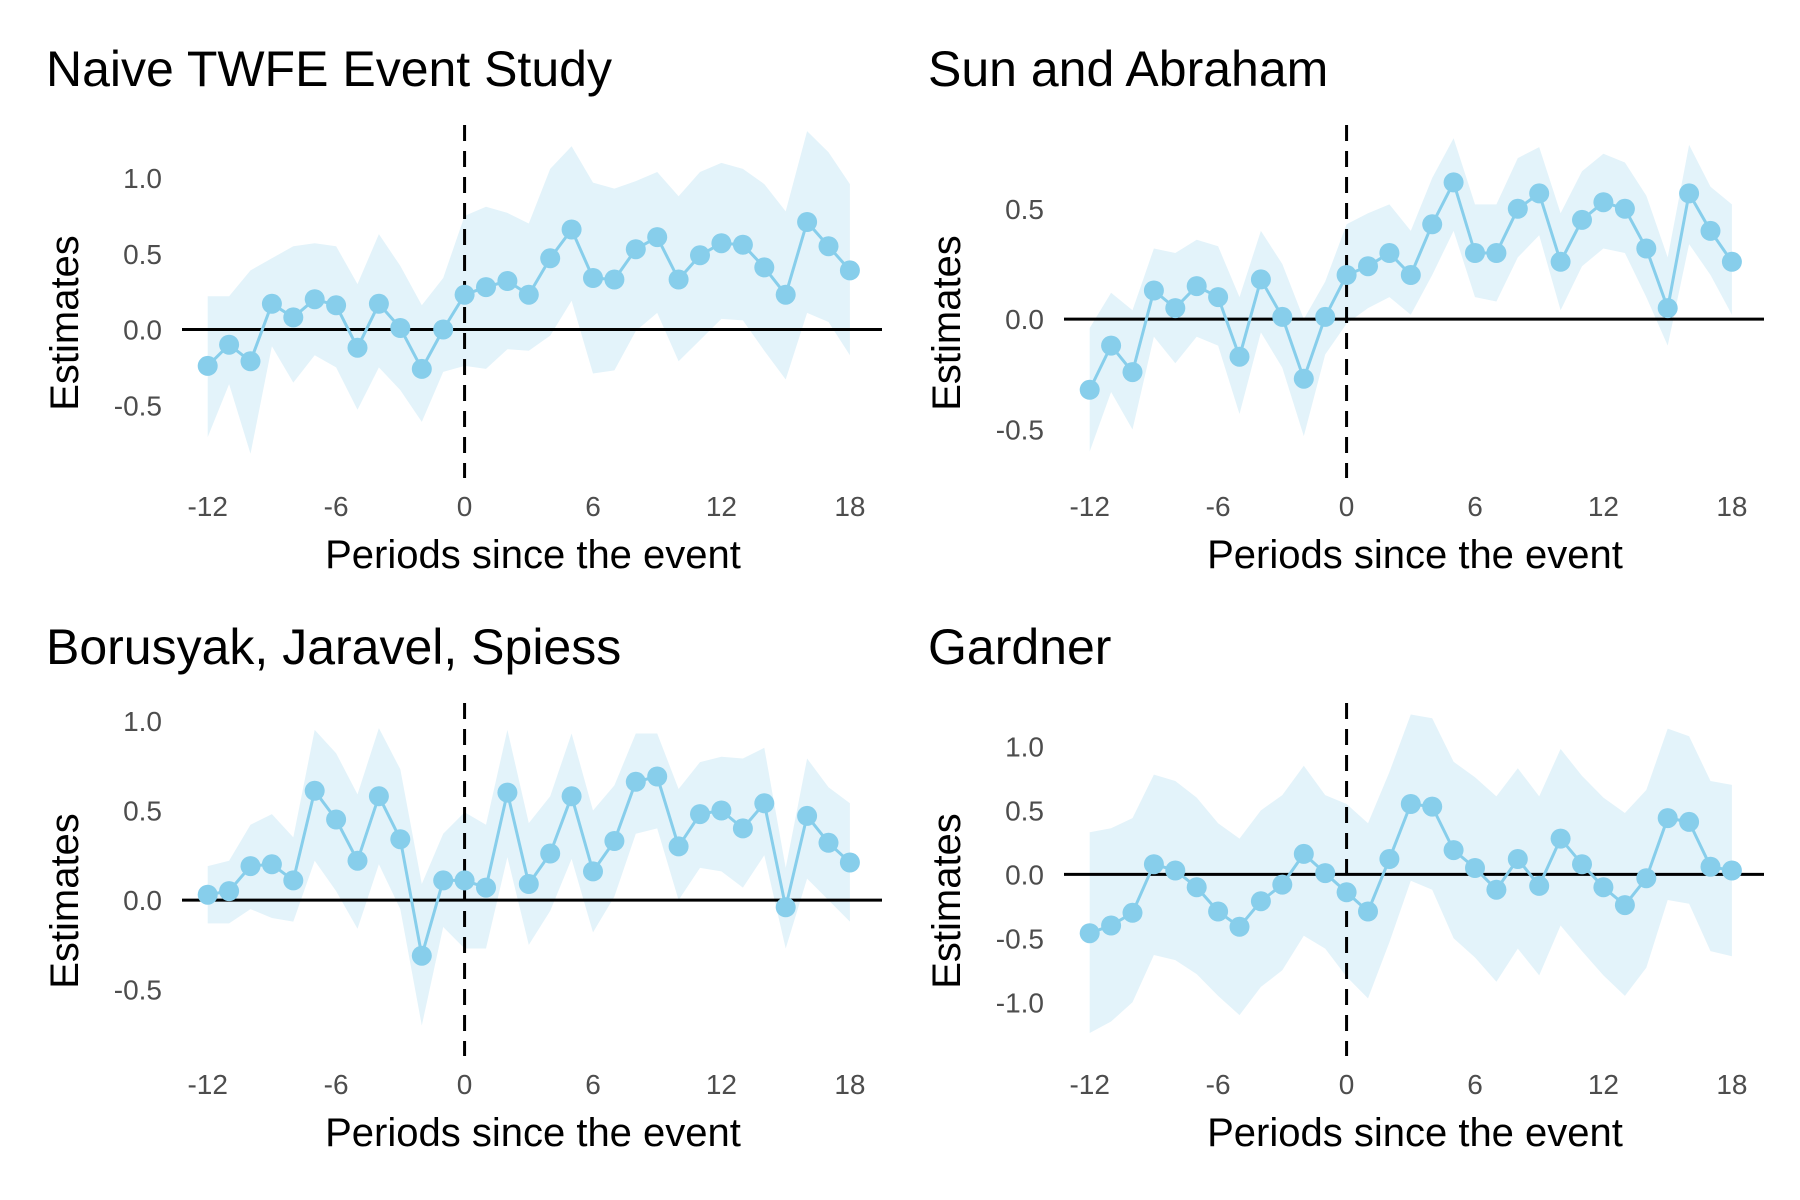 This screenshot has width=1800, height=1200. I want to click on panel-title: Borusyak, Jaravel, Spiess, so click(333, 647).